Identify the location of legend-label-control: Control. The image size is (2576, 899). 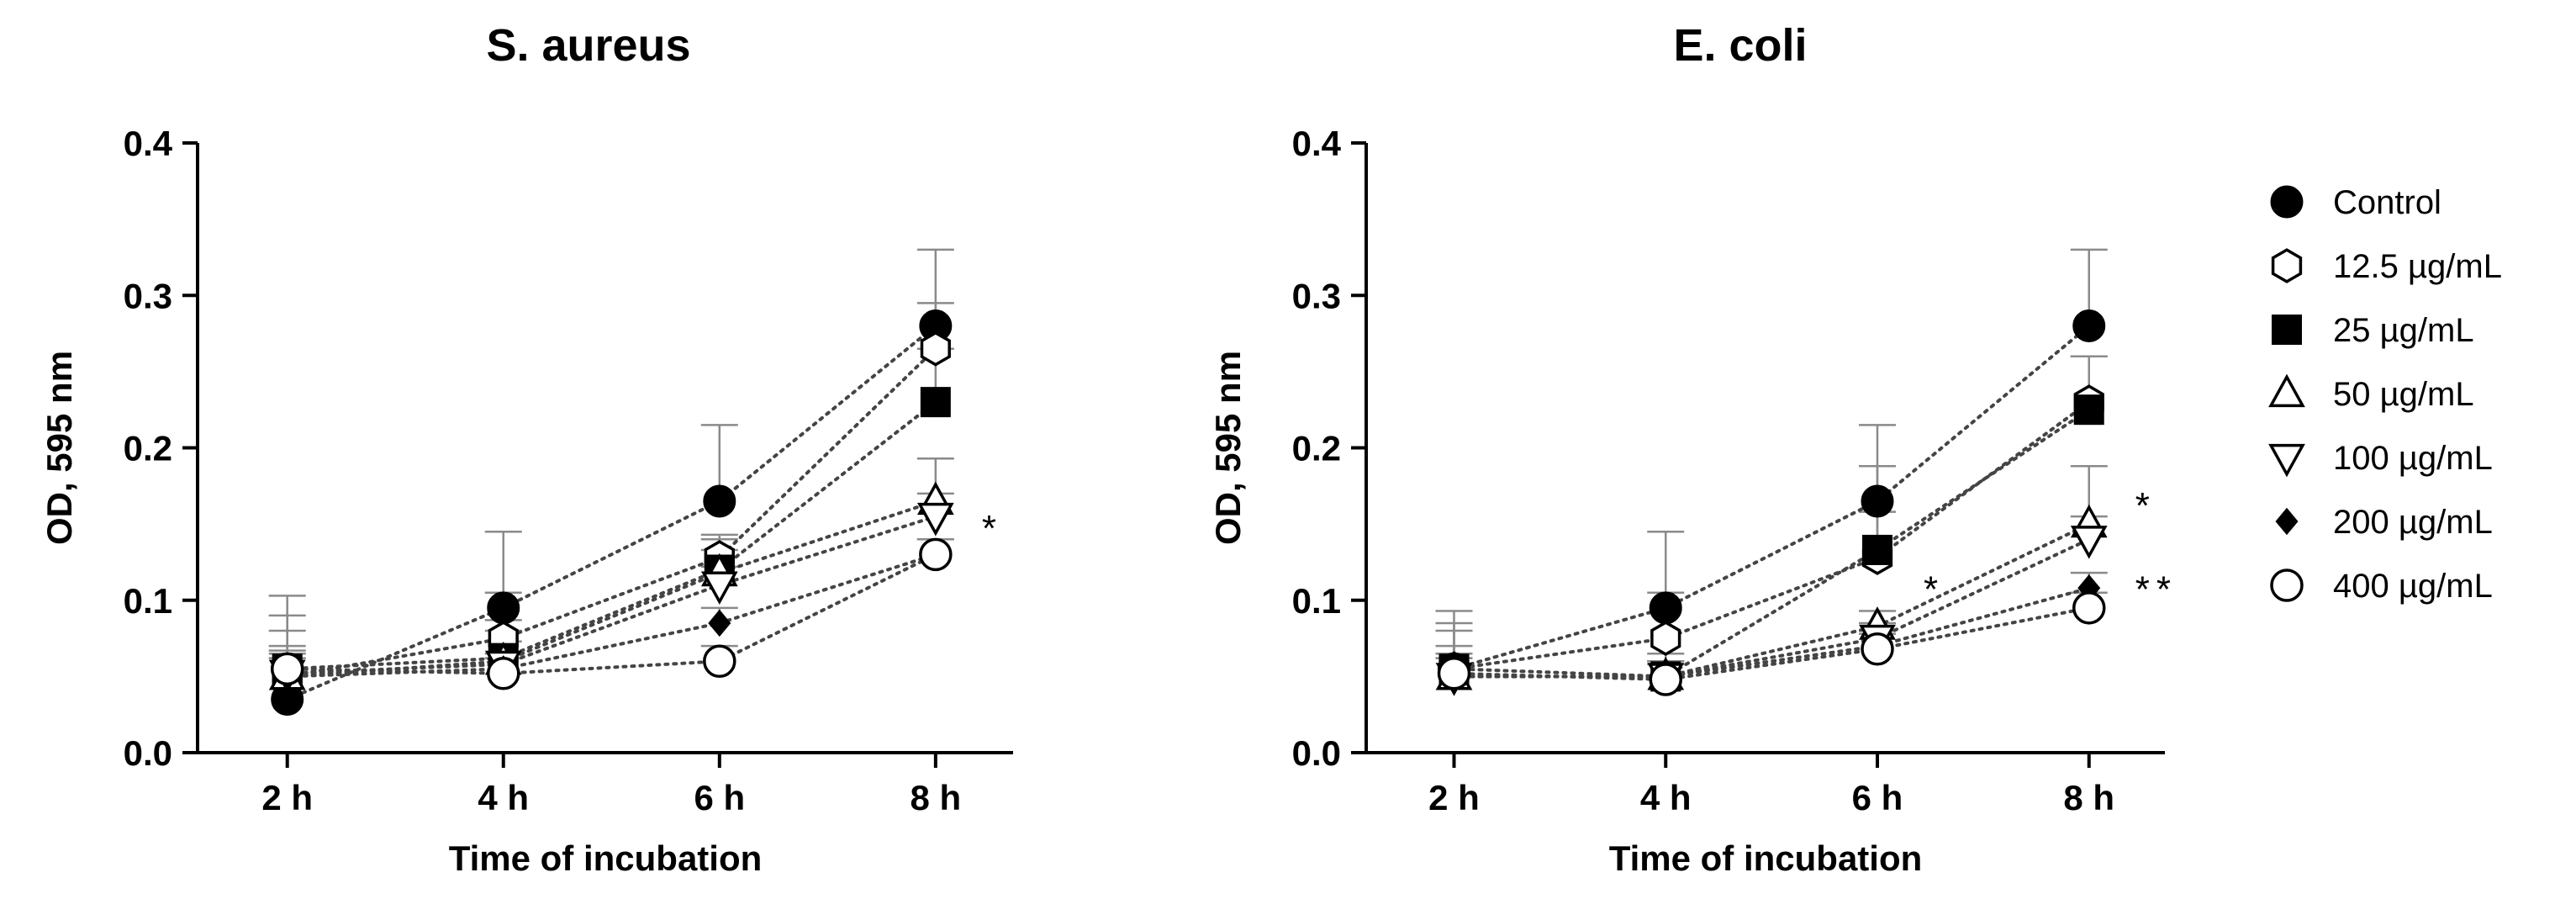
(2387, 203).